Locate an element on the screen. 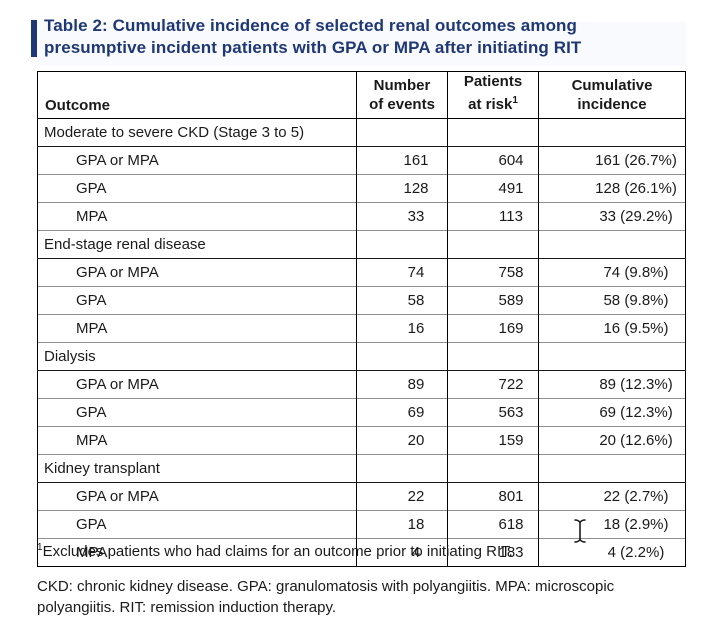  events-value: 89 is located at coordinates (402, 384).